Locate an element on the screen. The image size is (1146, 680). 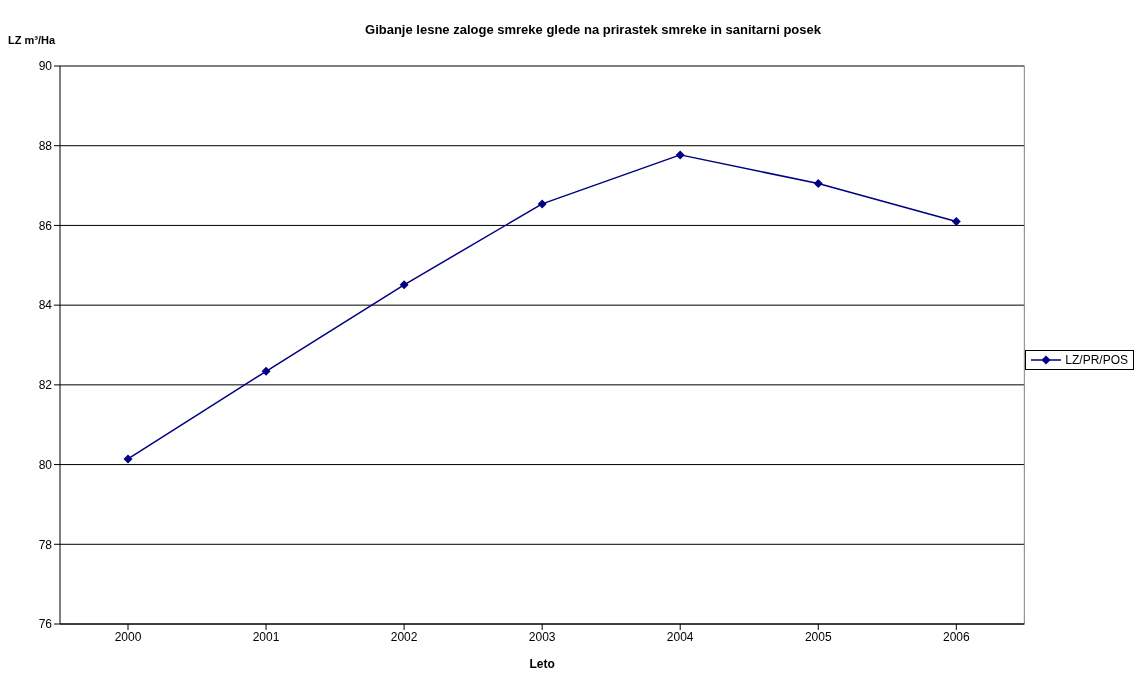
legend-label: LZ/PR/POS is located at coordinates (1096, 360).